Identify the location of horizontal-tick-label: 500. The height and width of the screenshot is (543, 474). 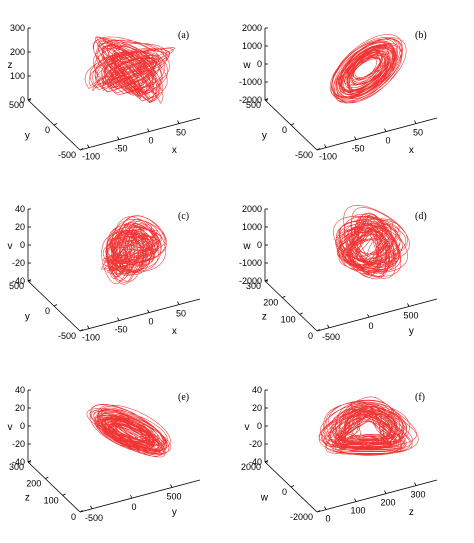
(173, 496).